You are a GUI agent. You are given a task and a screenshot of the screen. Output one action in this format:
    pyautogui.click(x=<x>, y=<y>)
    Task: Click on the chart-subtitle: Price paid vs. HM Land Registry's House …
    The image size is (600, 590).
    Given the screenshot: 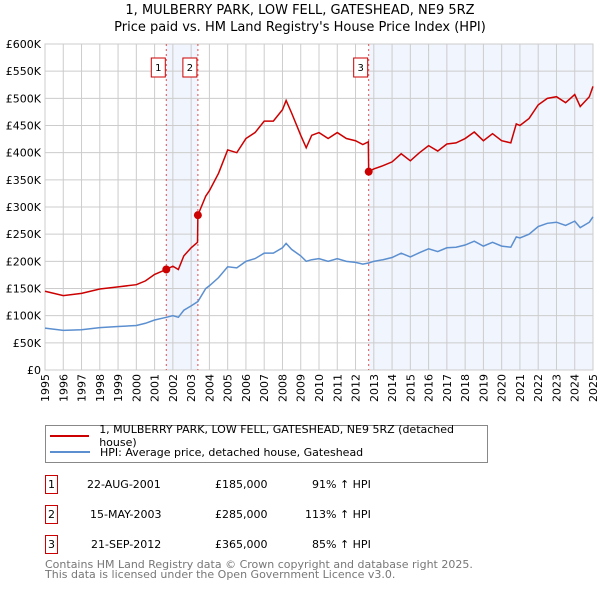 What is the action you would take?
    pyautogui.click(x=300, y=27)
    